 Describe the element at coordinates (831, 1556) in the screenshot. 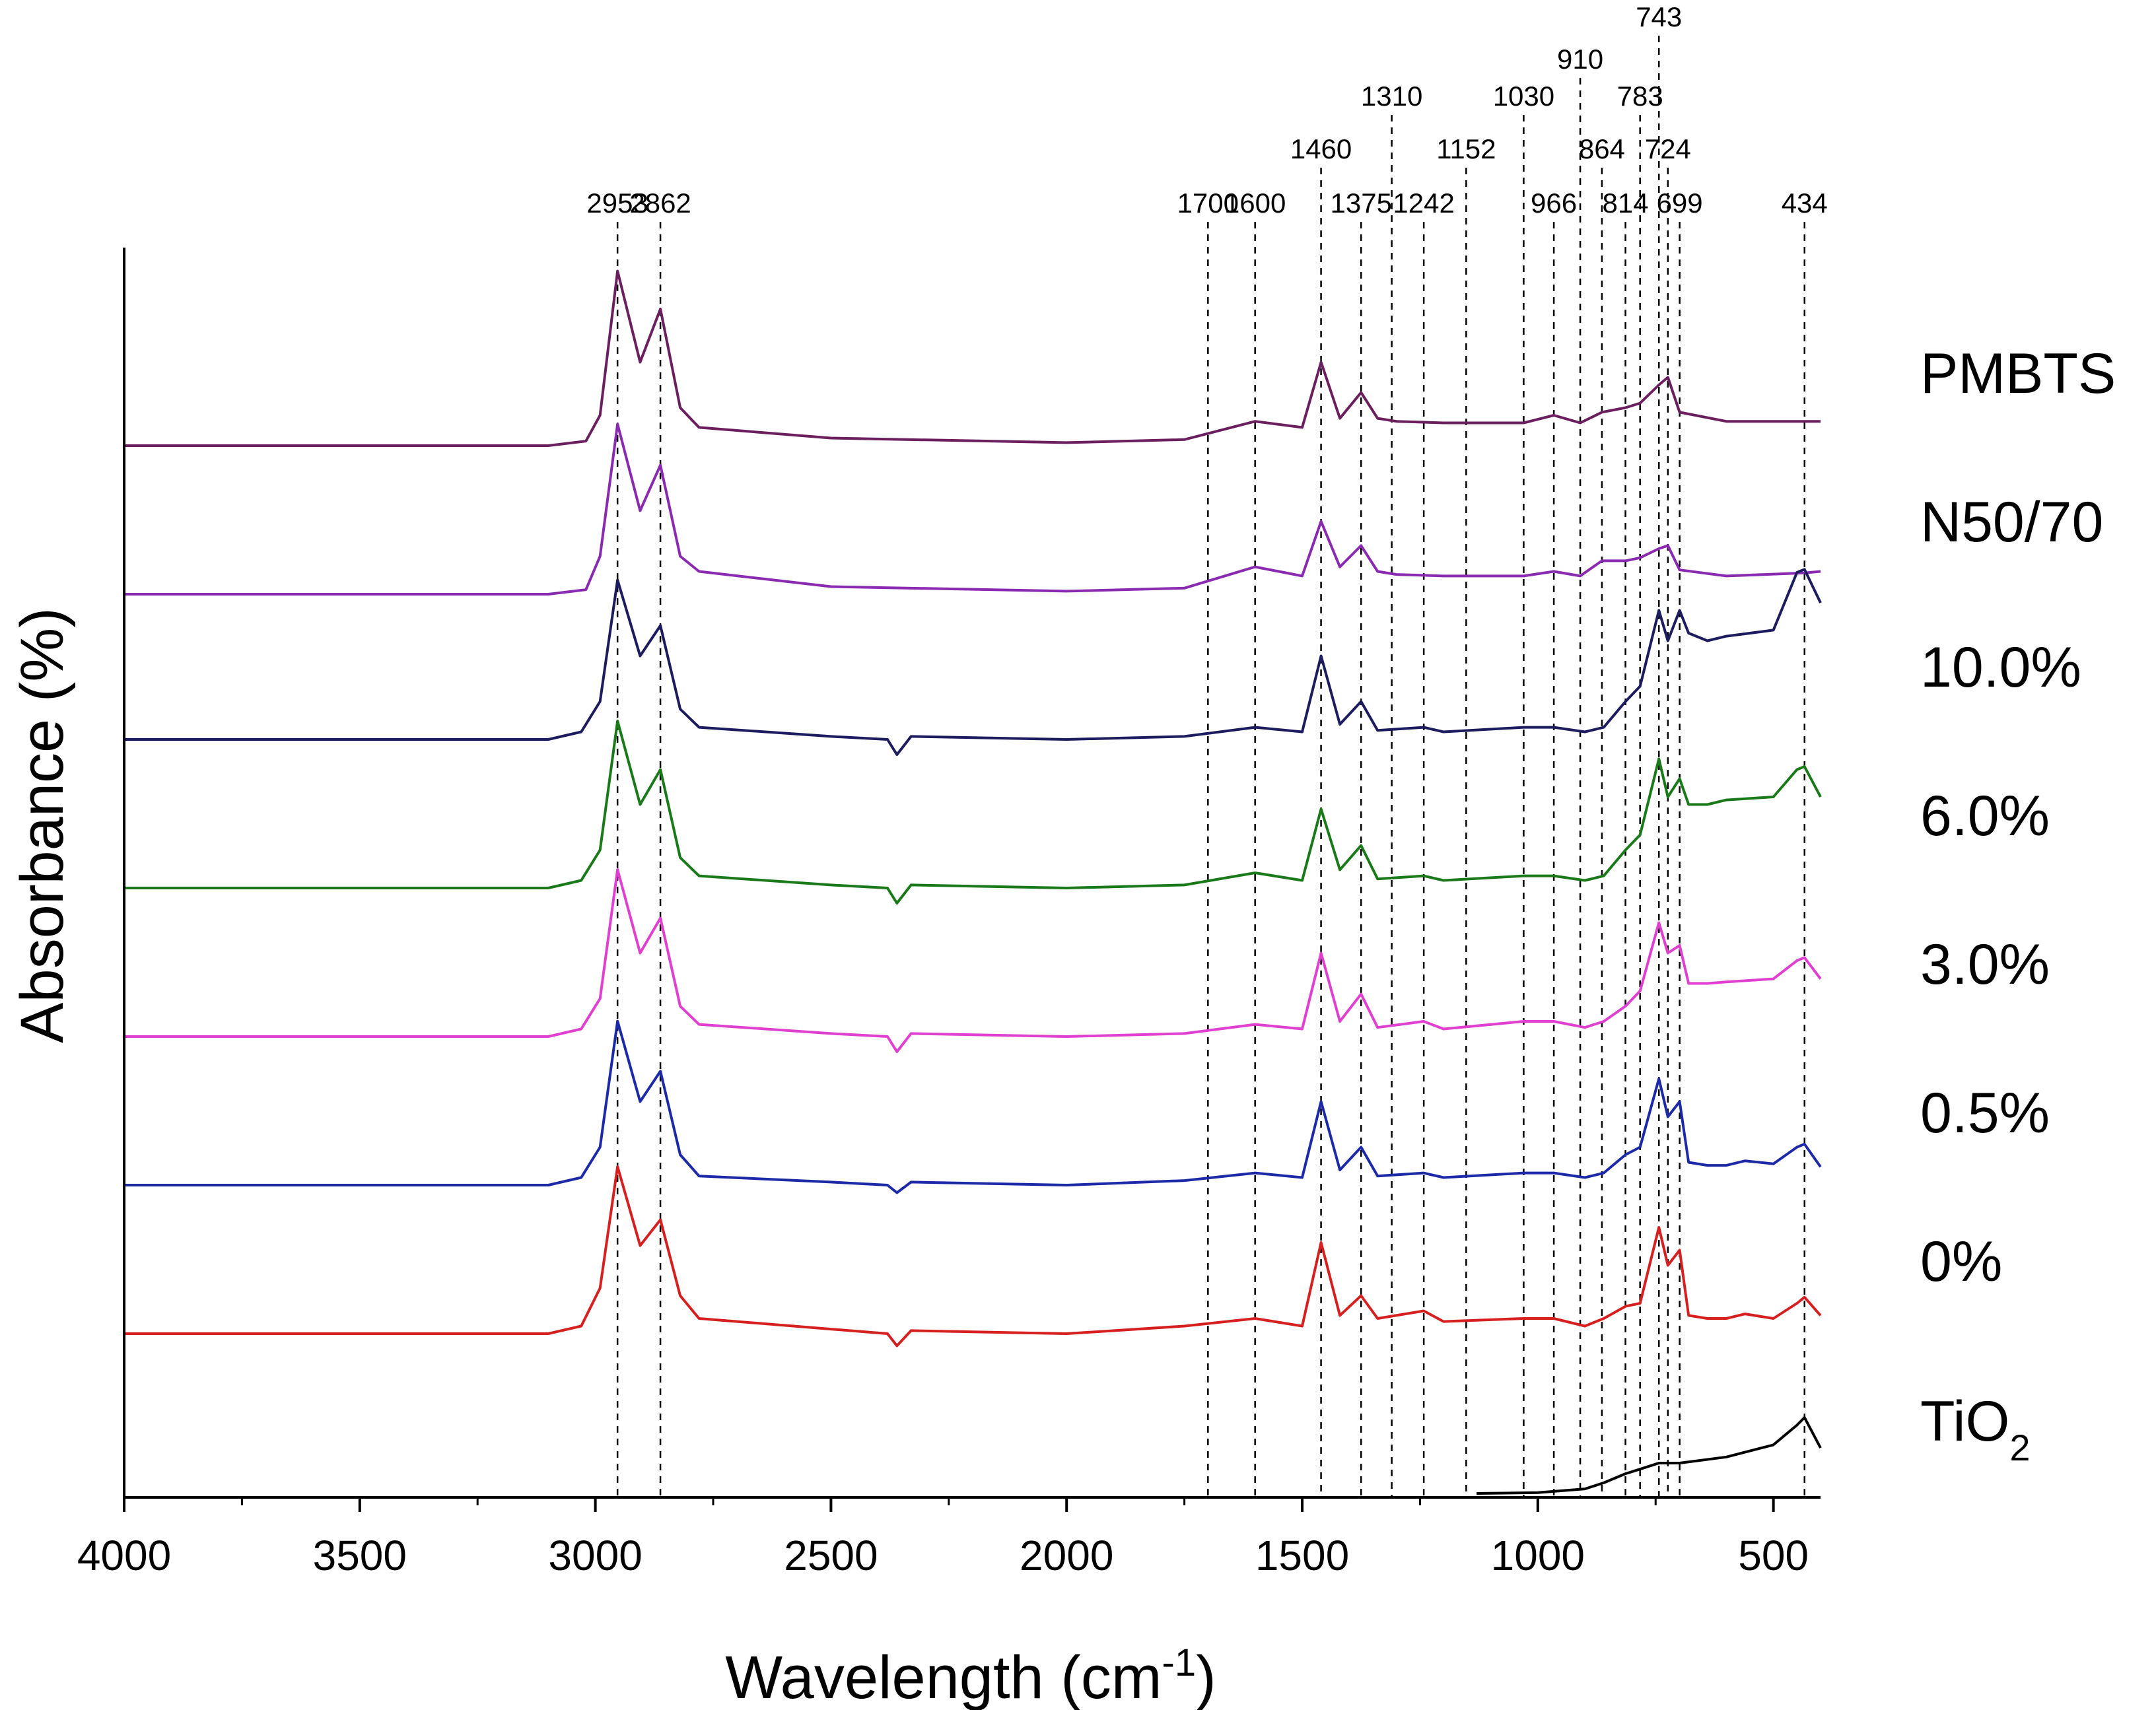

I see `x-tick-label-2500: 2500` at that location.